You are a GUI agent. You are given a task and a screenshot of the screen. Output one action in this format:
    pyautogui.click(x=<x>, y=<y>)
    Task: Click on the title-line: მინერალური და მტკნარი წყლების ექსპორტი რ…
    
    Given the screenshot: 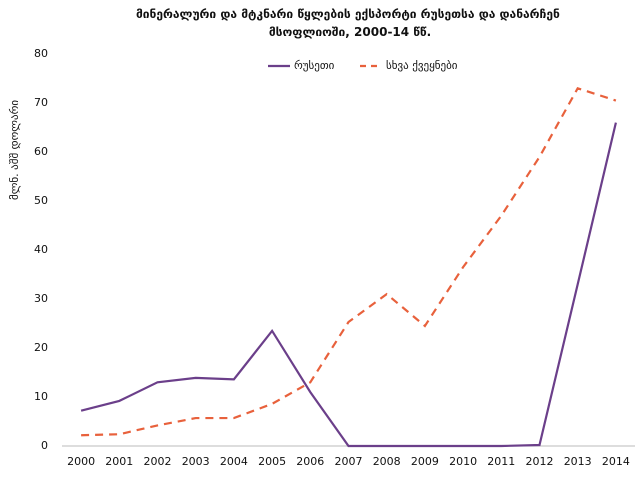 What is the action you would take?
    pyautogui.click(x=348, y=14)
    